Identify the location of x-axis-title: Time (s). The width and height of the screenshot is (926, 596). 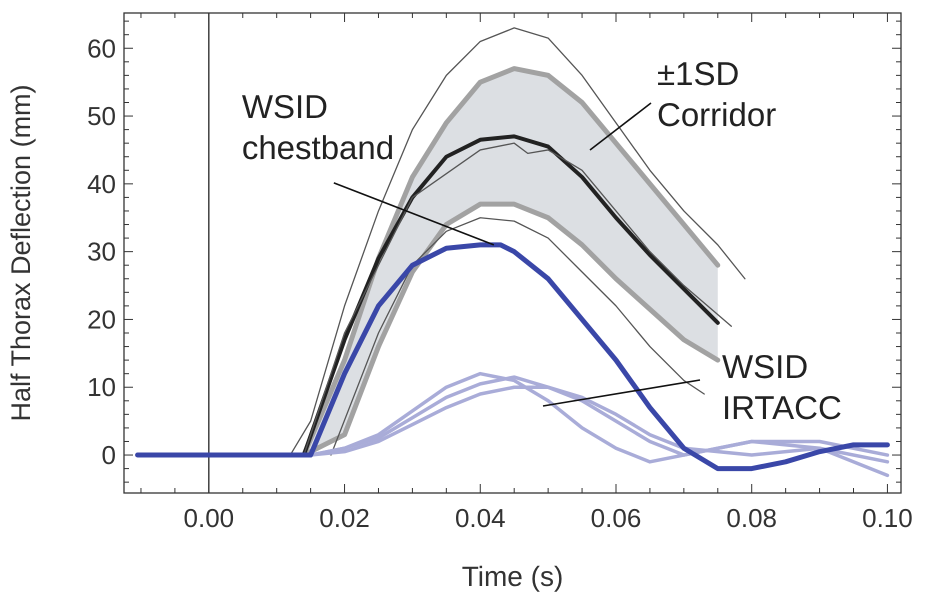
(513, 576).